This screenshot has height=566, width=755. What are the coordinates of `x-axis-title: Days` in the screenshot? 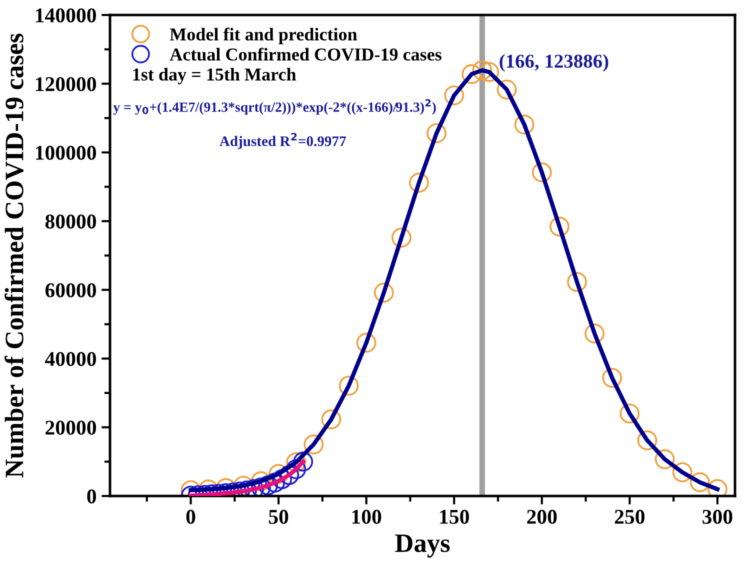 It's located at (422, 546).